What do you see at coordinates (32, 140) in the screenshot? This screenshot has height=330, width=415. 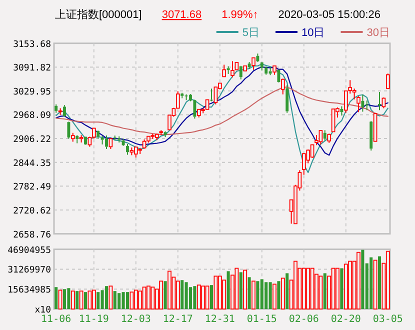 I see `y-tick-label: 2906.22` at bounding box center [32, 140].